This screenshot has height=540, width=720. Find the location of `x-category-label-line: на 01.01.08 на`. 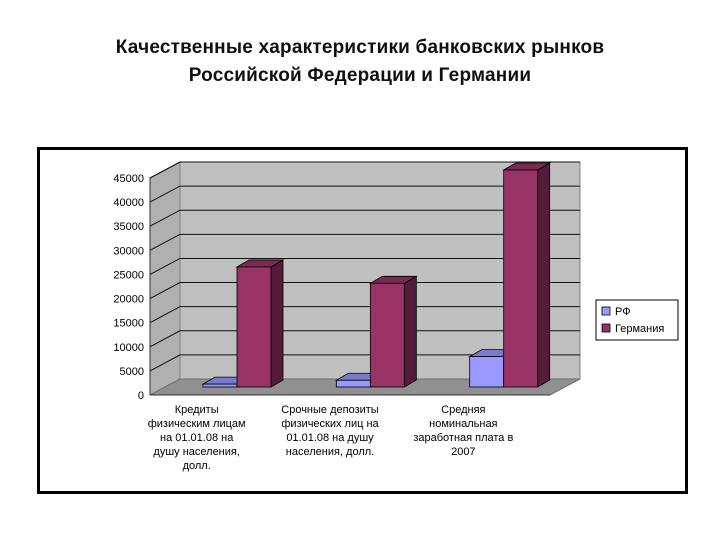

x-category-label-line: на 01.01.08 на is located at coordinates (197, 438).